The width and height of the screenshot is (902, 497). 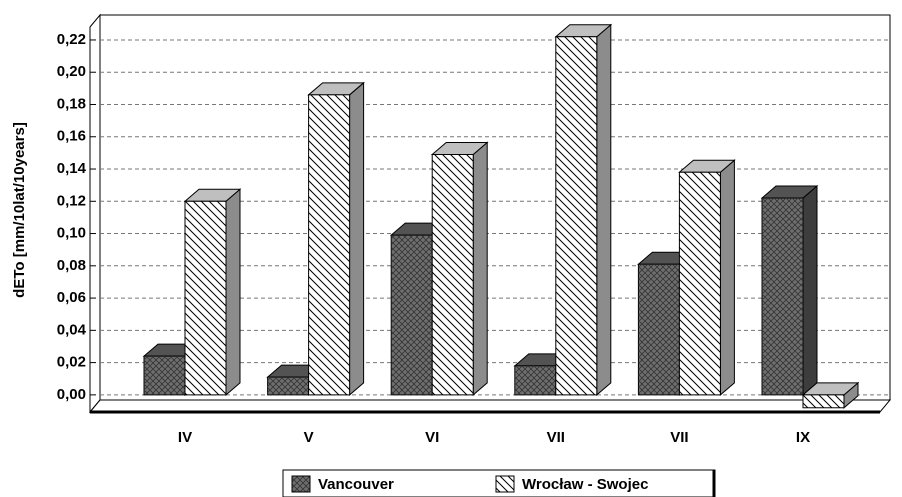 I want to click on y-tick-label: 0,10, so click(x=71, y=233).